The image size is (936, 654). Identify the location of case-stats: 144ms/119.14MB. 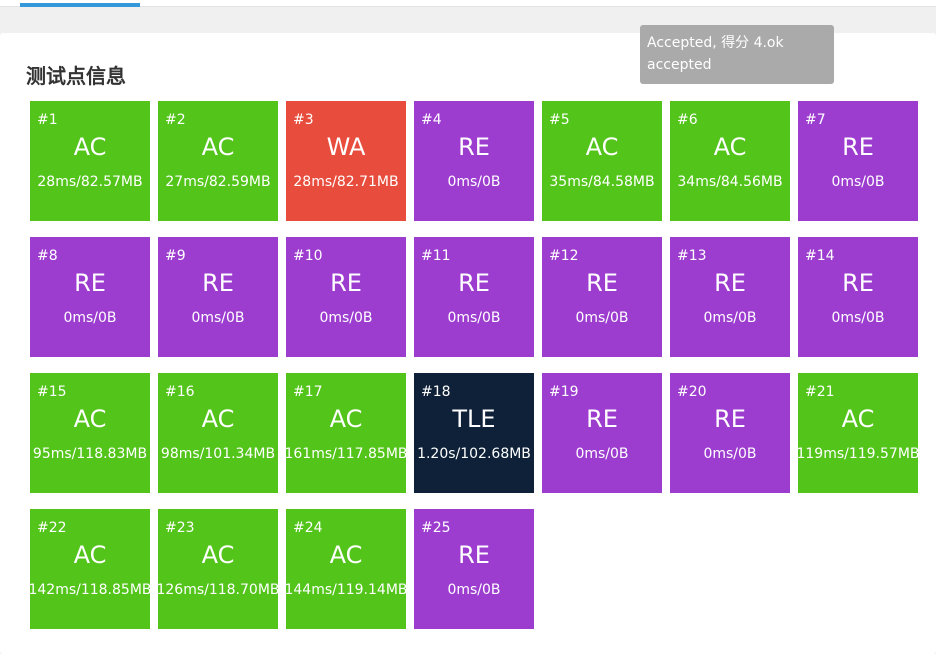
(346, 590).